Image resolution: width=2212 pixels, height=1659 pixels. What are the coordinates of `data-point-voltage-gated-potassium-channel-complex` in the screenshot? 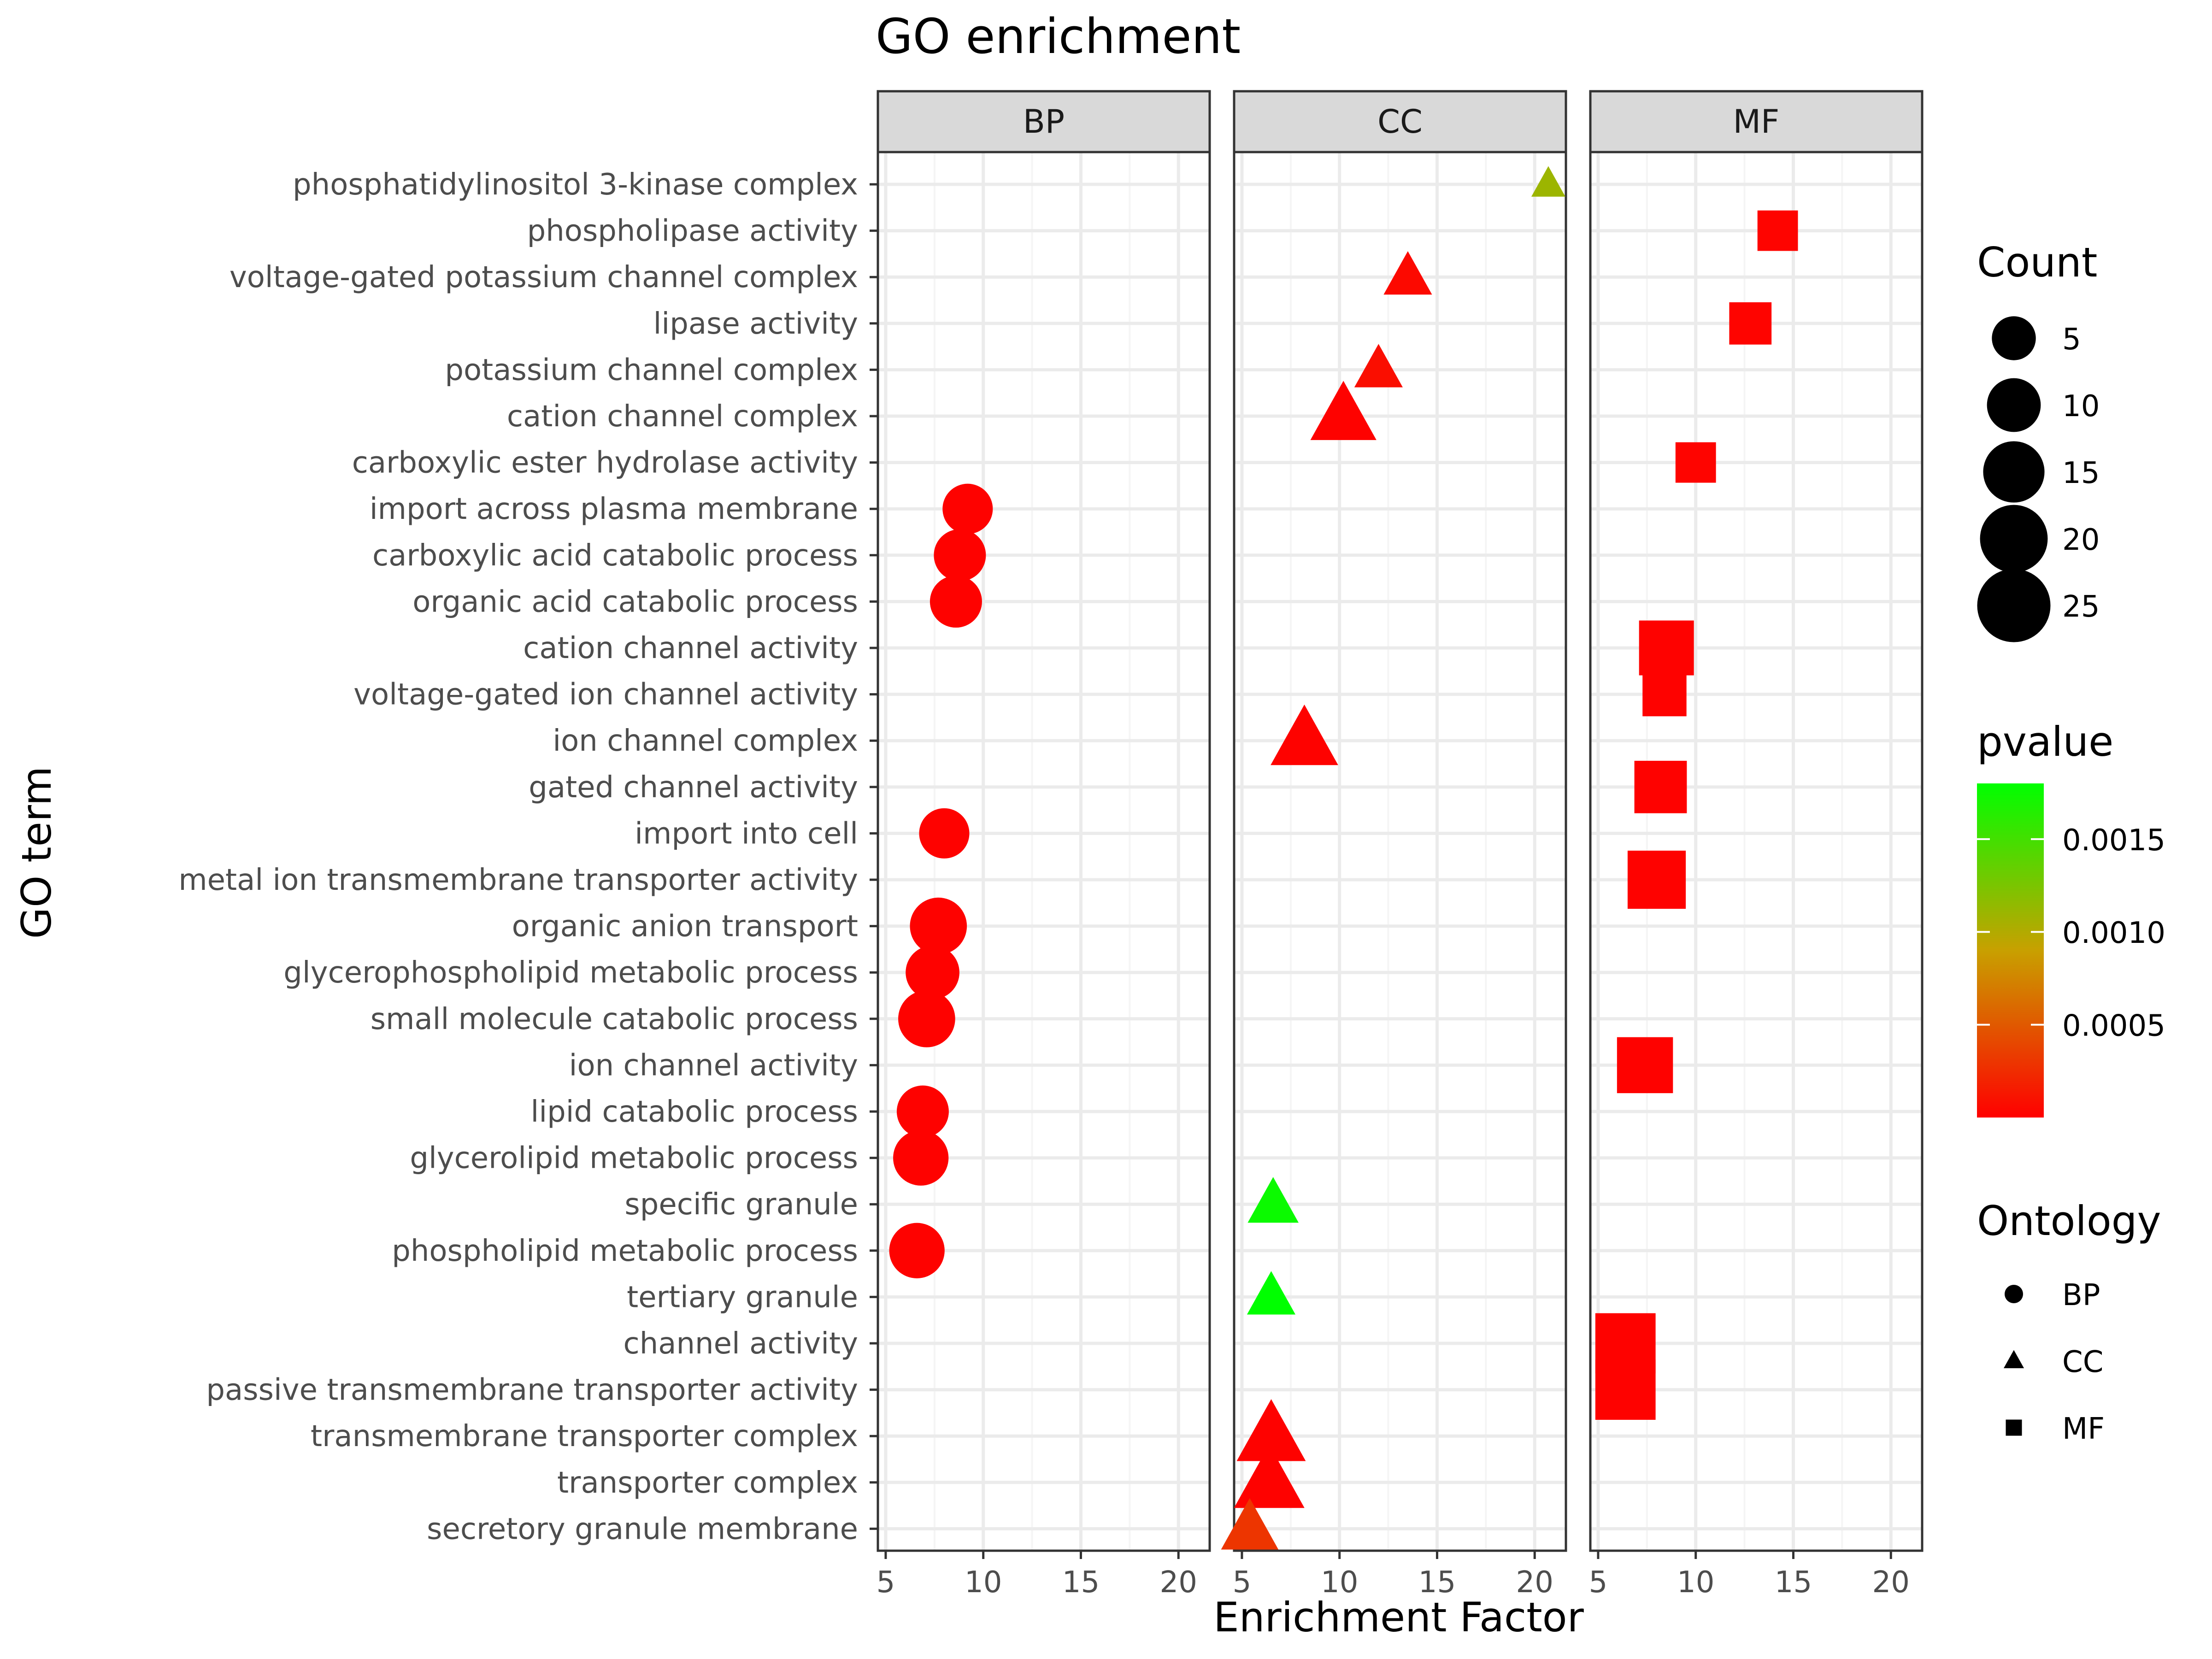 It's located at (1407, 273).